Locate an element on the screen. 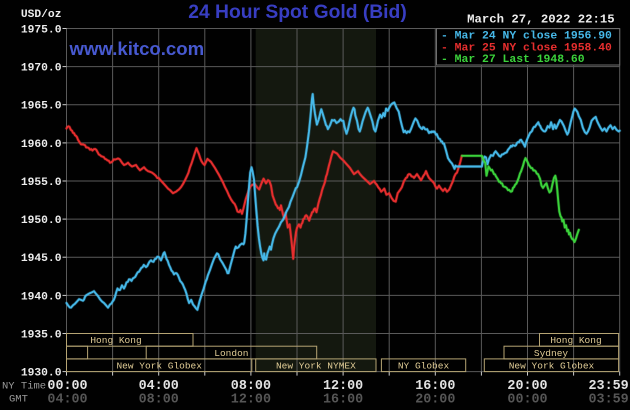  svg-text: www.kitco.com is located at coordinates (137, 48).